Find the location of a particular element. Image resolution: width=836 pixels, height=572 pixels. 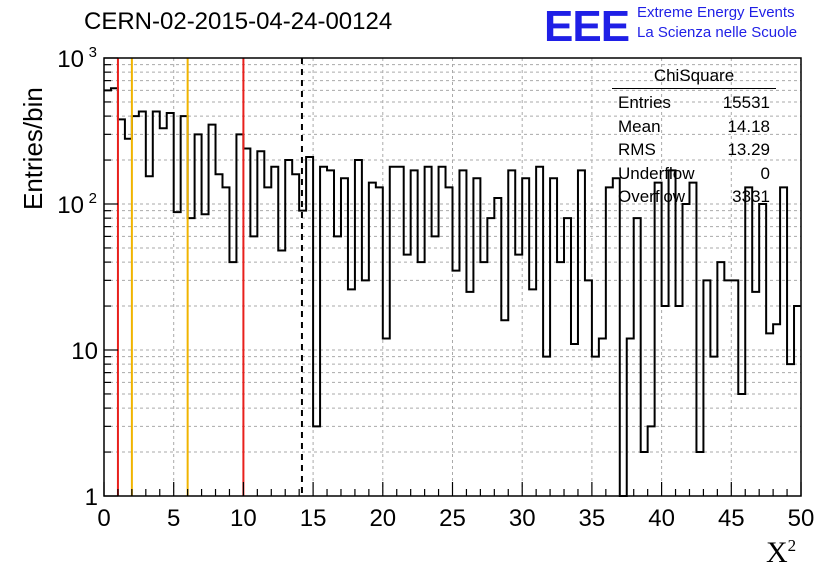

y-tick-label: 1 is located at coordinates (91, 497).